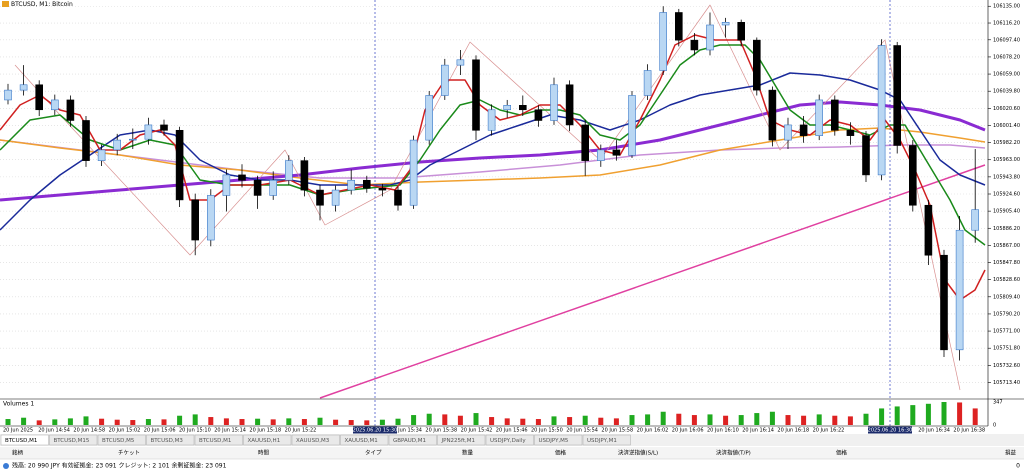  Describe the element at coordinates (793, 431) in the screenshot. I see `x-tick-label: 20 Jun 16:18` at that location.